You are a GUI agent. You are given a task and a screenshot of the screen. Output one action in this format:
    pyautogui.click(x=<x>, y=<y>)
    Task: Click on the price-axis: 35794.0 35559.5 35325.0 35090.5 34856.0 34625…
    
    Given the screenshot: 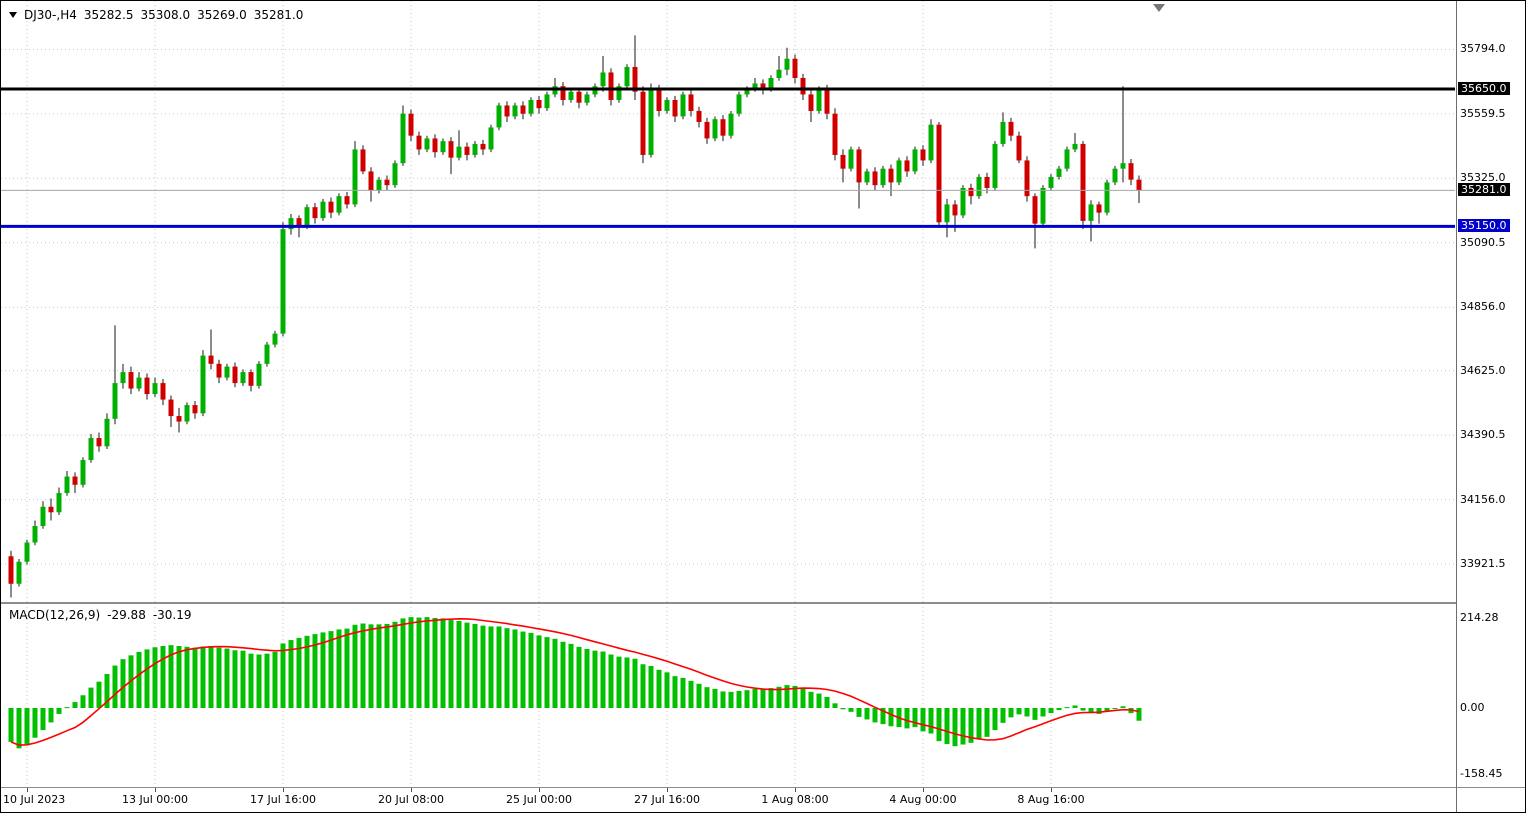 What is the action you would take?
    pyautogui.click(x=1491, y=406)
    